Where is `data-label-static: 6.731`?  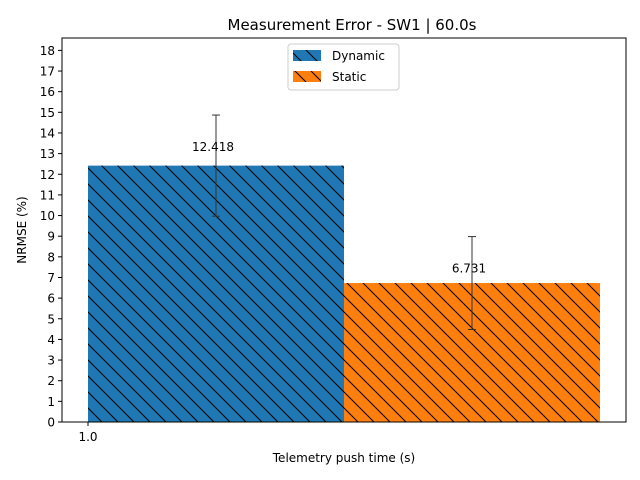
data-label-static: 6.731 is located at coordinates (469, 269).